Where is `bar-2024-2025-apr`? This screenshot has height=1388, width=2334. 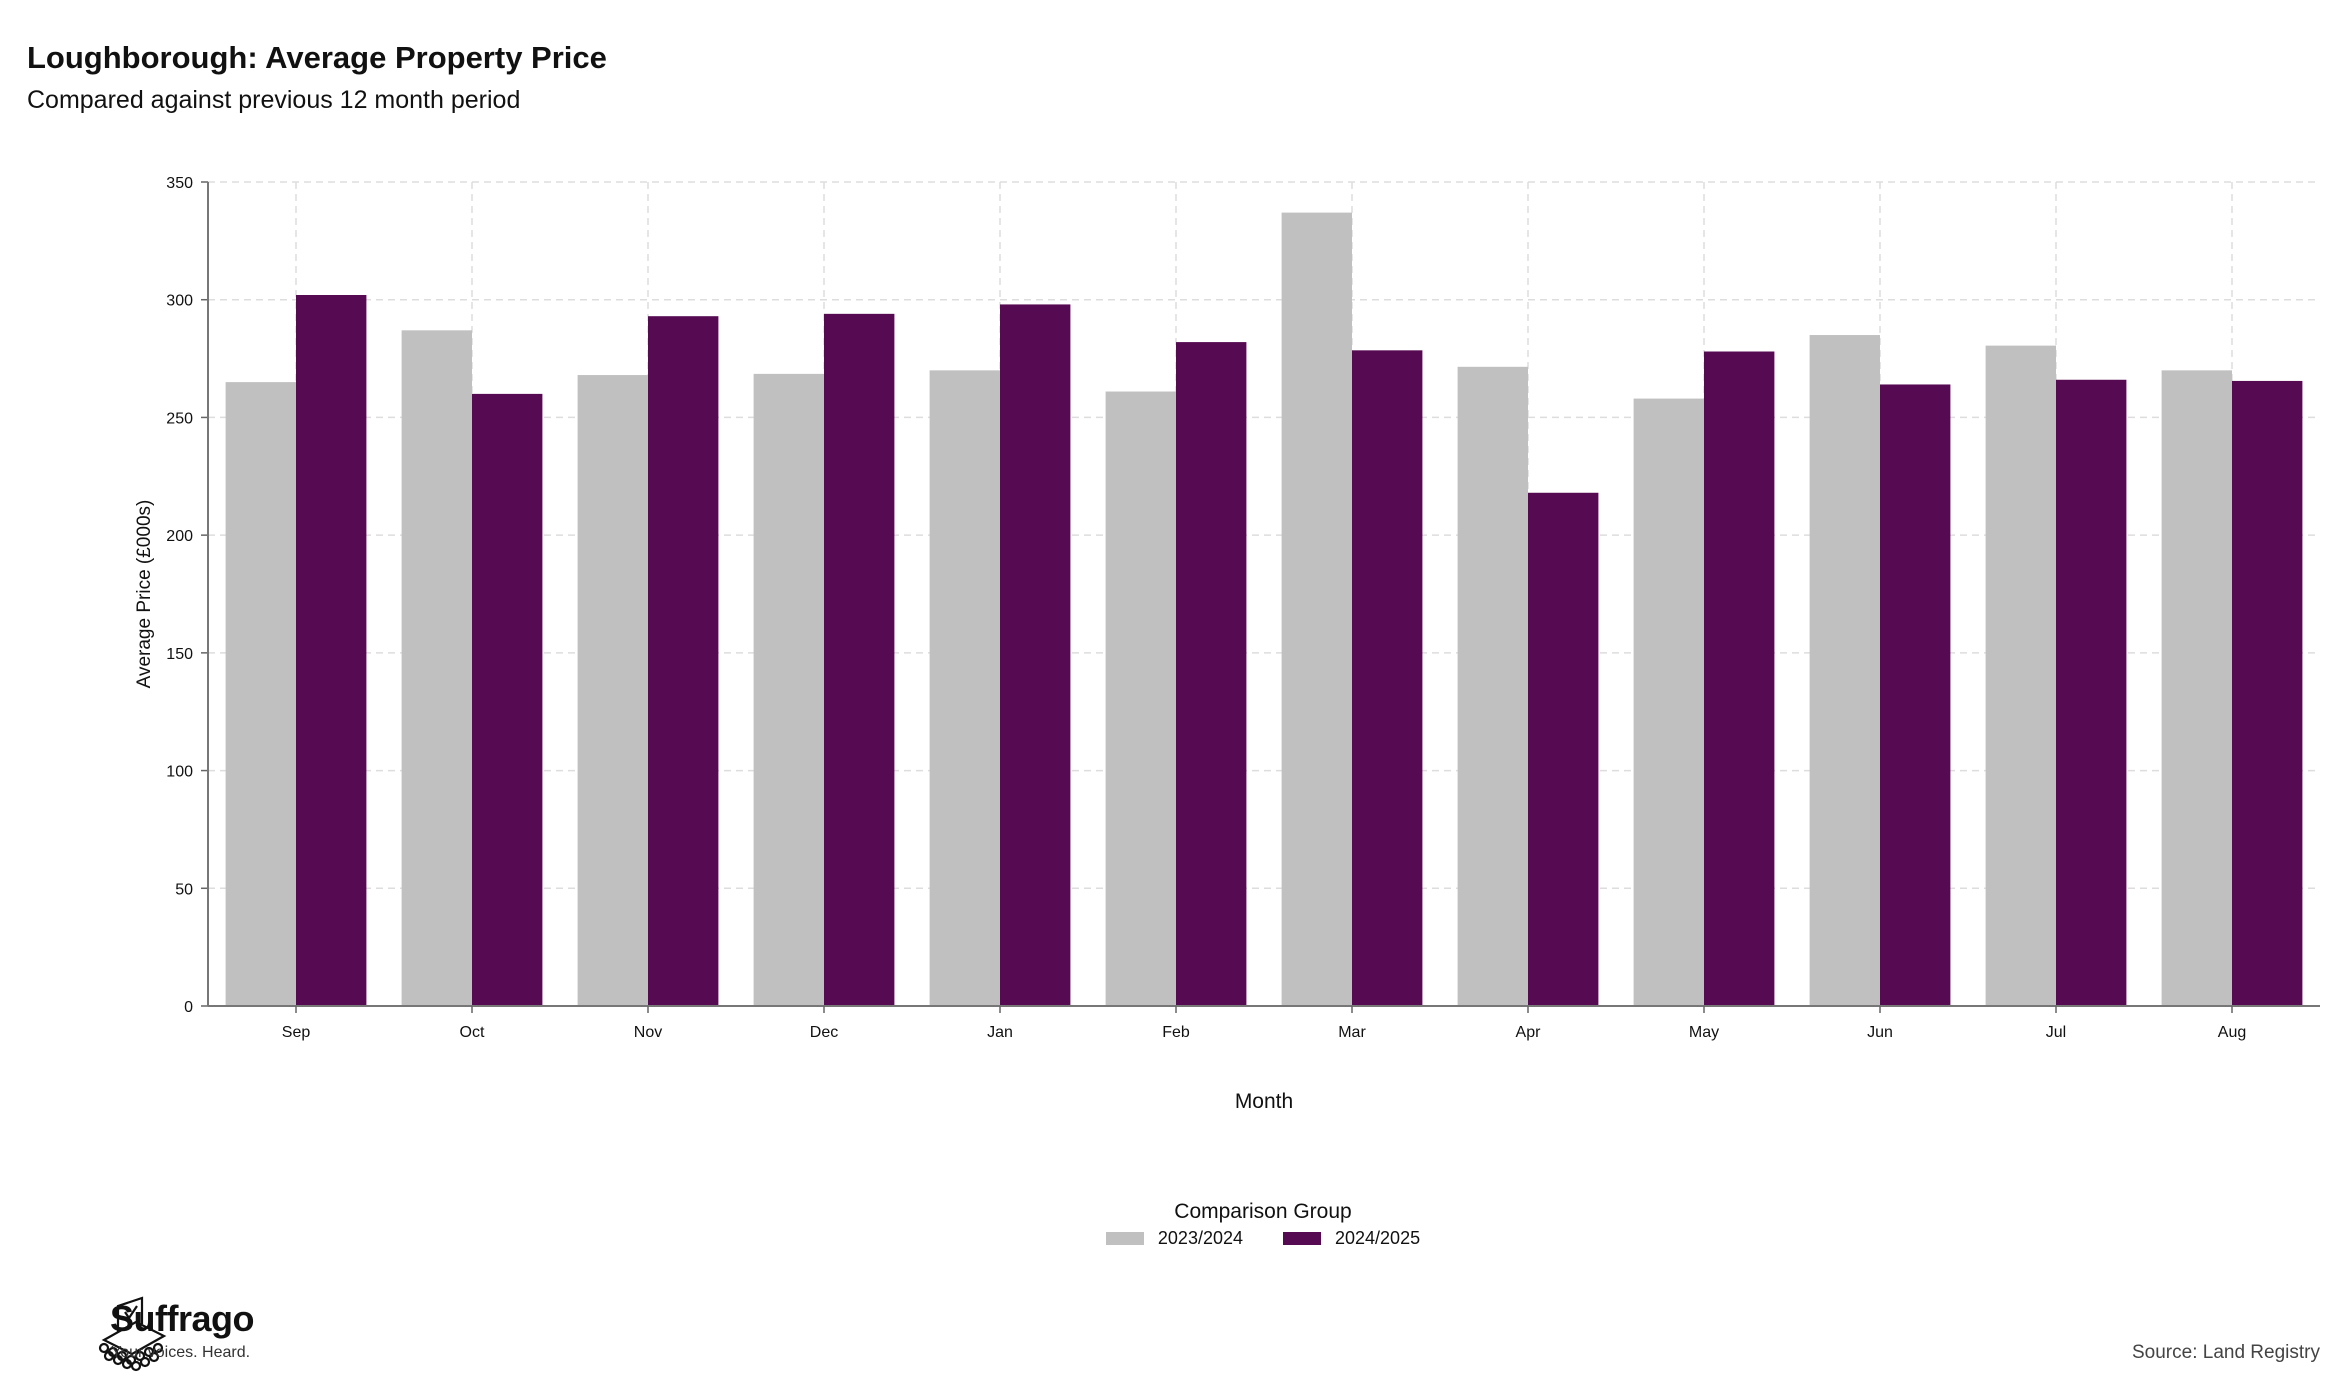
bar-2024-2025-apr is located at coordinates (1563, 749).